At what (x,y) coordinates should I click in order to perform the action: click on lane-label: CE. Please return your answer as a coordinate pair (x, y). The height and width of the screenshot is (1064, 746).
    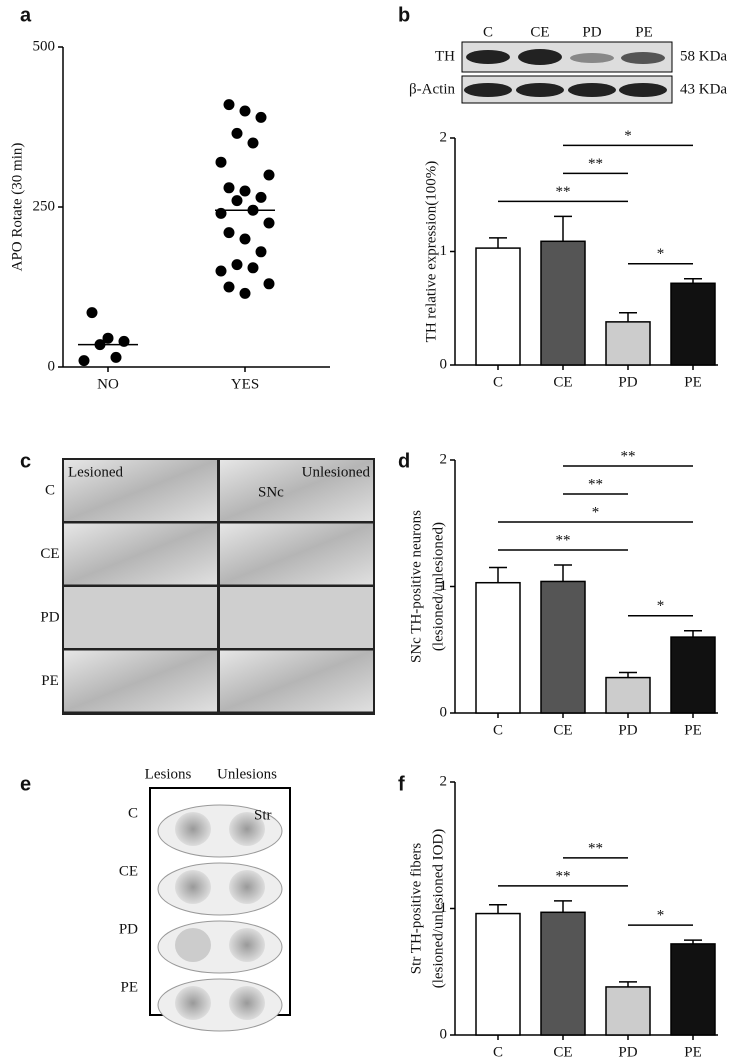
    Looking at the image, I should click on (539, 32).